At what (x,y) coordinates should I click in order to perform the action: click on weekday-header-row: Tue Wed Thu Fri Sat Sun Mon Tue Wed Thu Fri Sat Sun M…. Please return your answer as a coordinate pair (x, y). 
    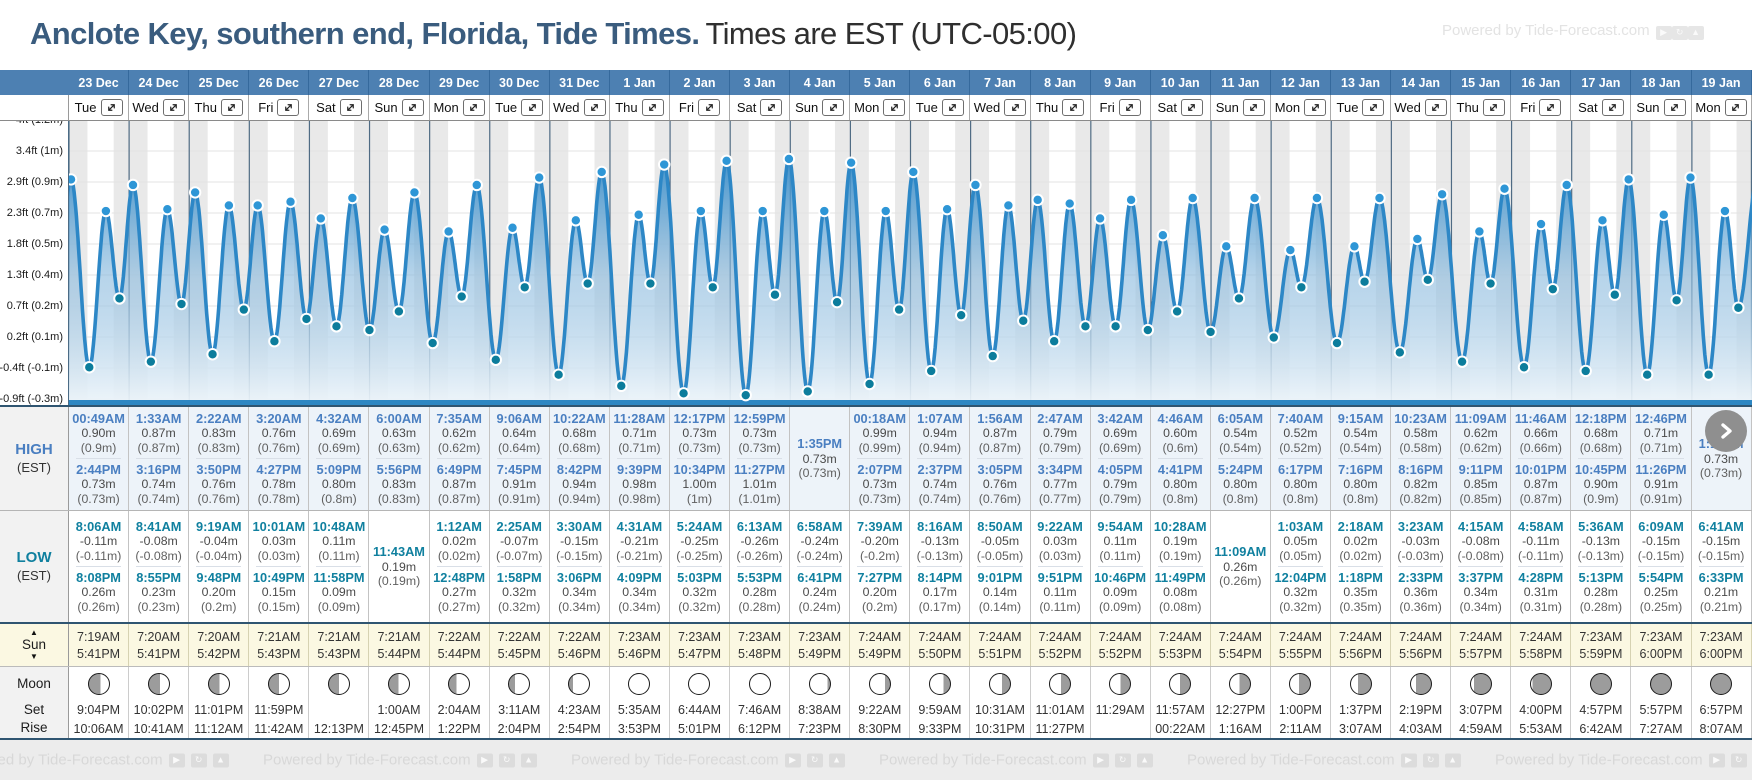
    Looking at the image, I should click on (876, 108).